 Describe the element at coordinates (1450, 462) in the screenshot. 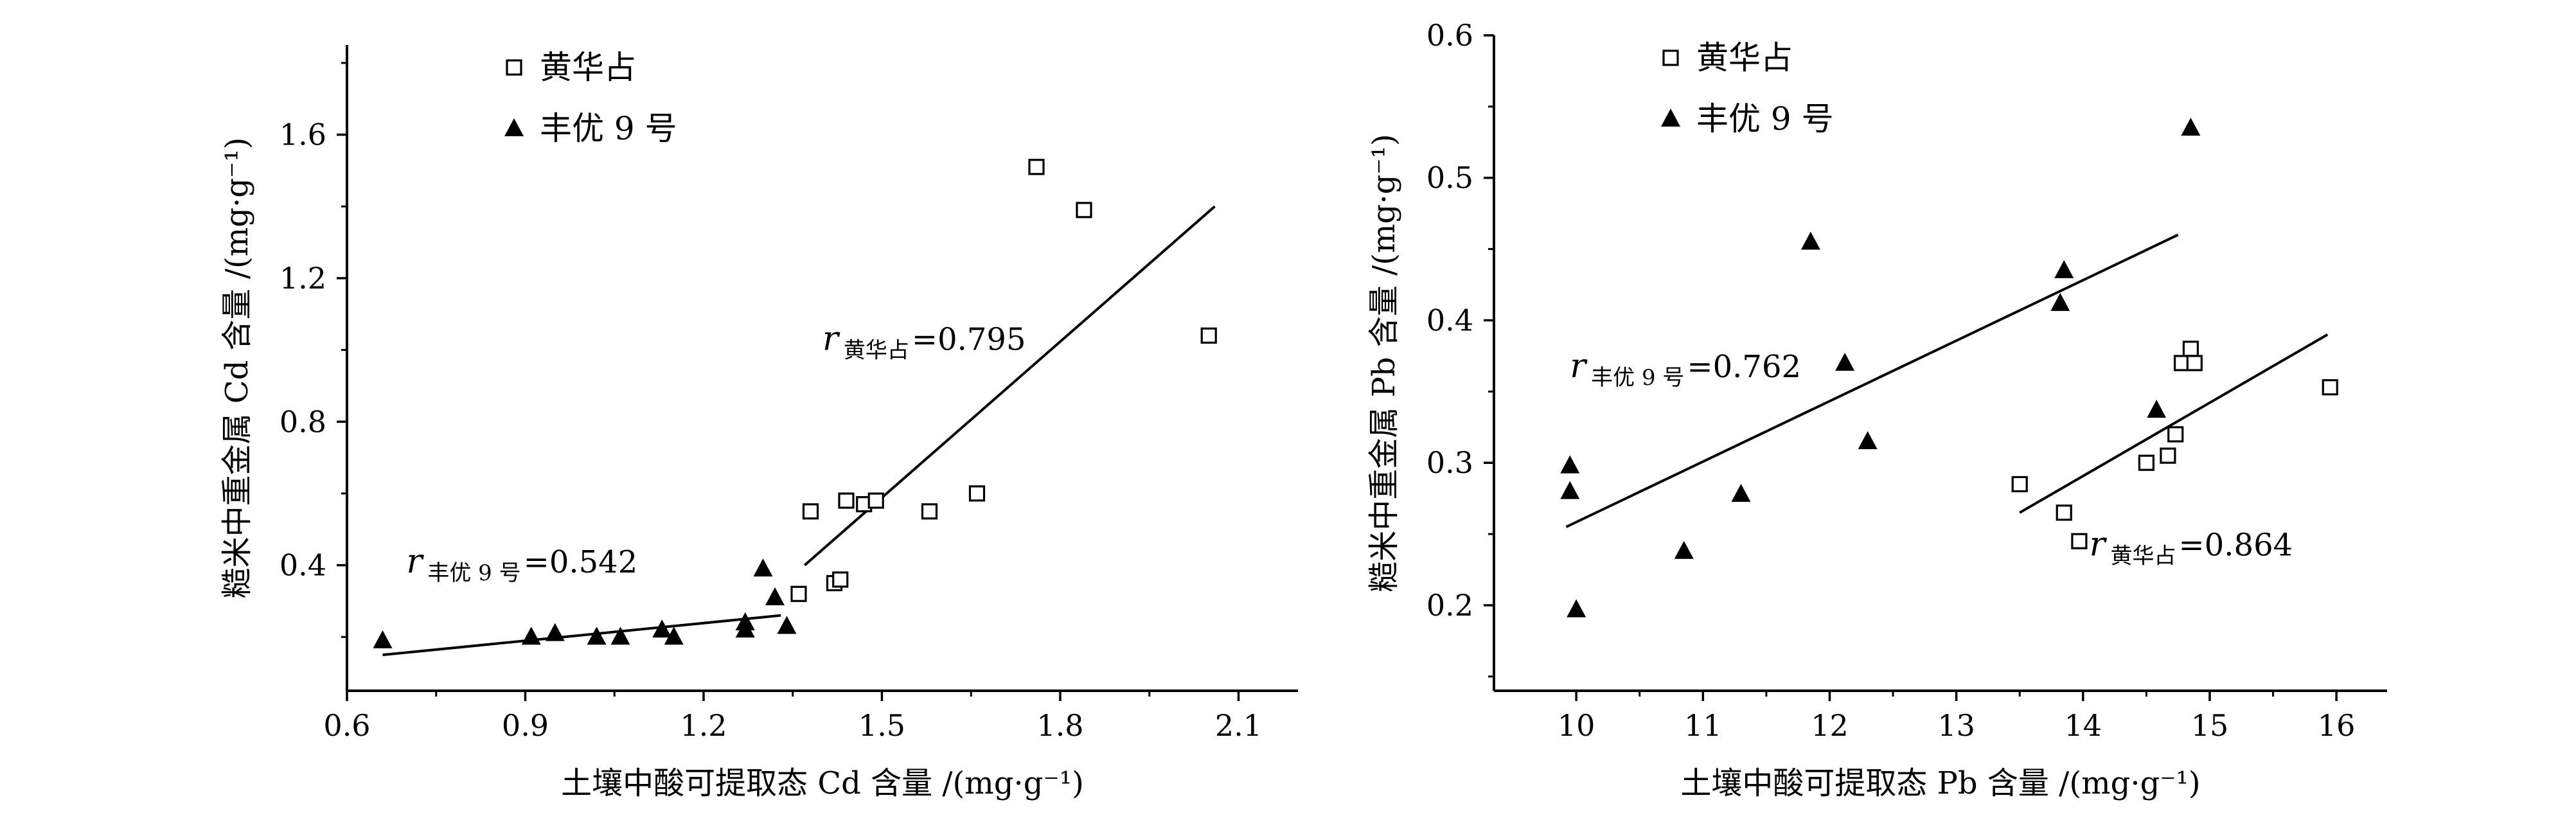

I see `pb-y-tick-label: 0.3` at that location.